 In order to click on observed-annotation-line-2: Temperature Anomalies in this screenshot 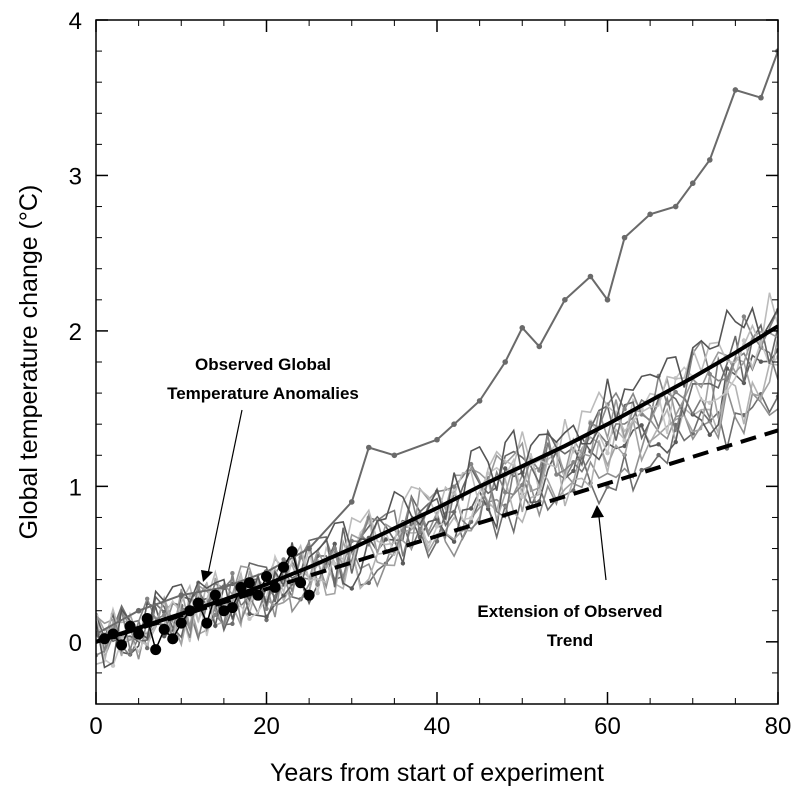, I will do `click(263, 393)`.